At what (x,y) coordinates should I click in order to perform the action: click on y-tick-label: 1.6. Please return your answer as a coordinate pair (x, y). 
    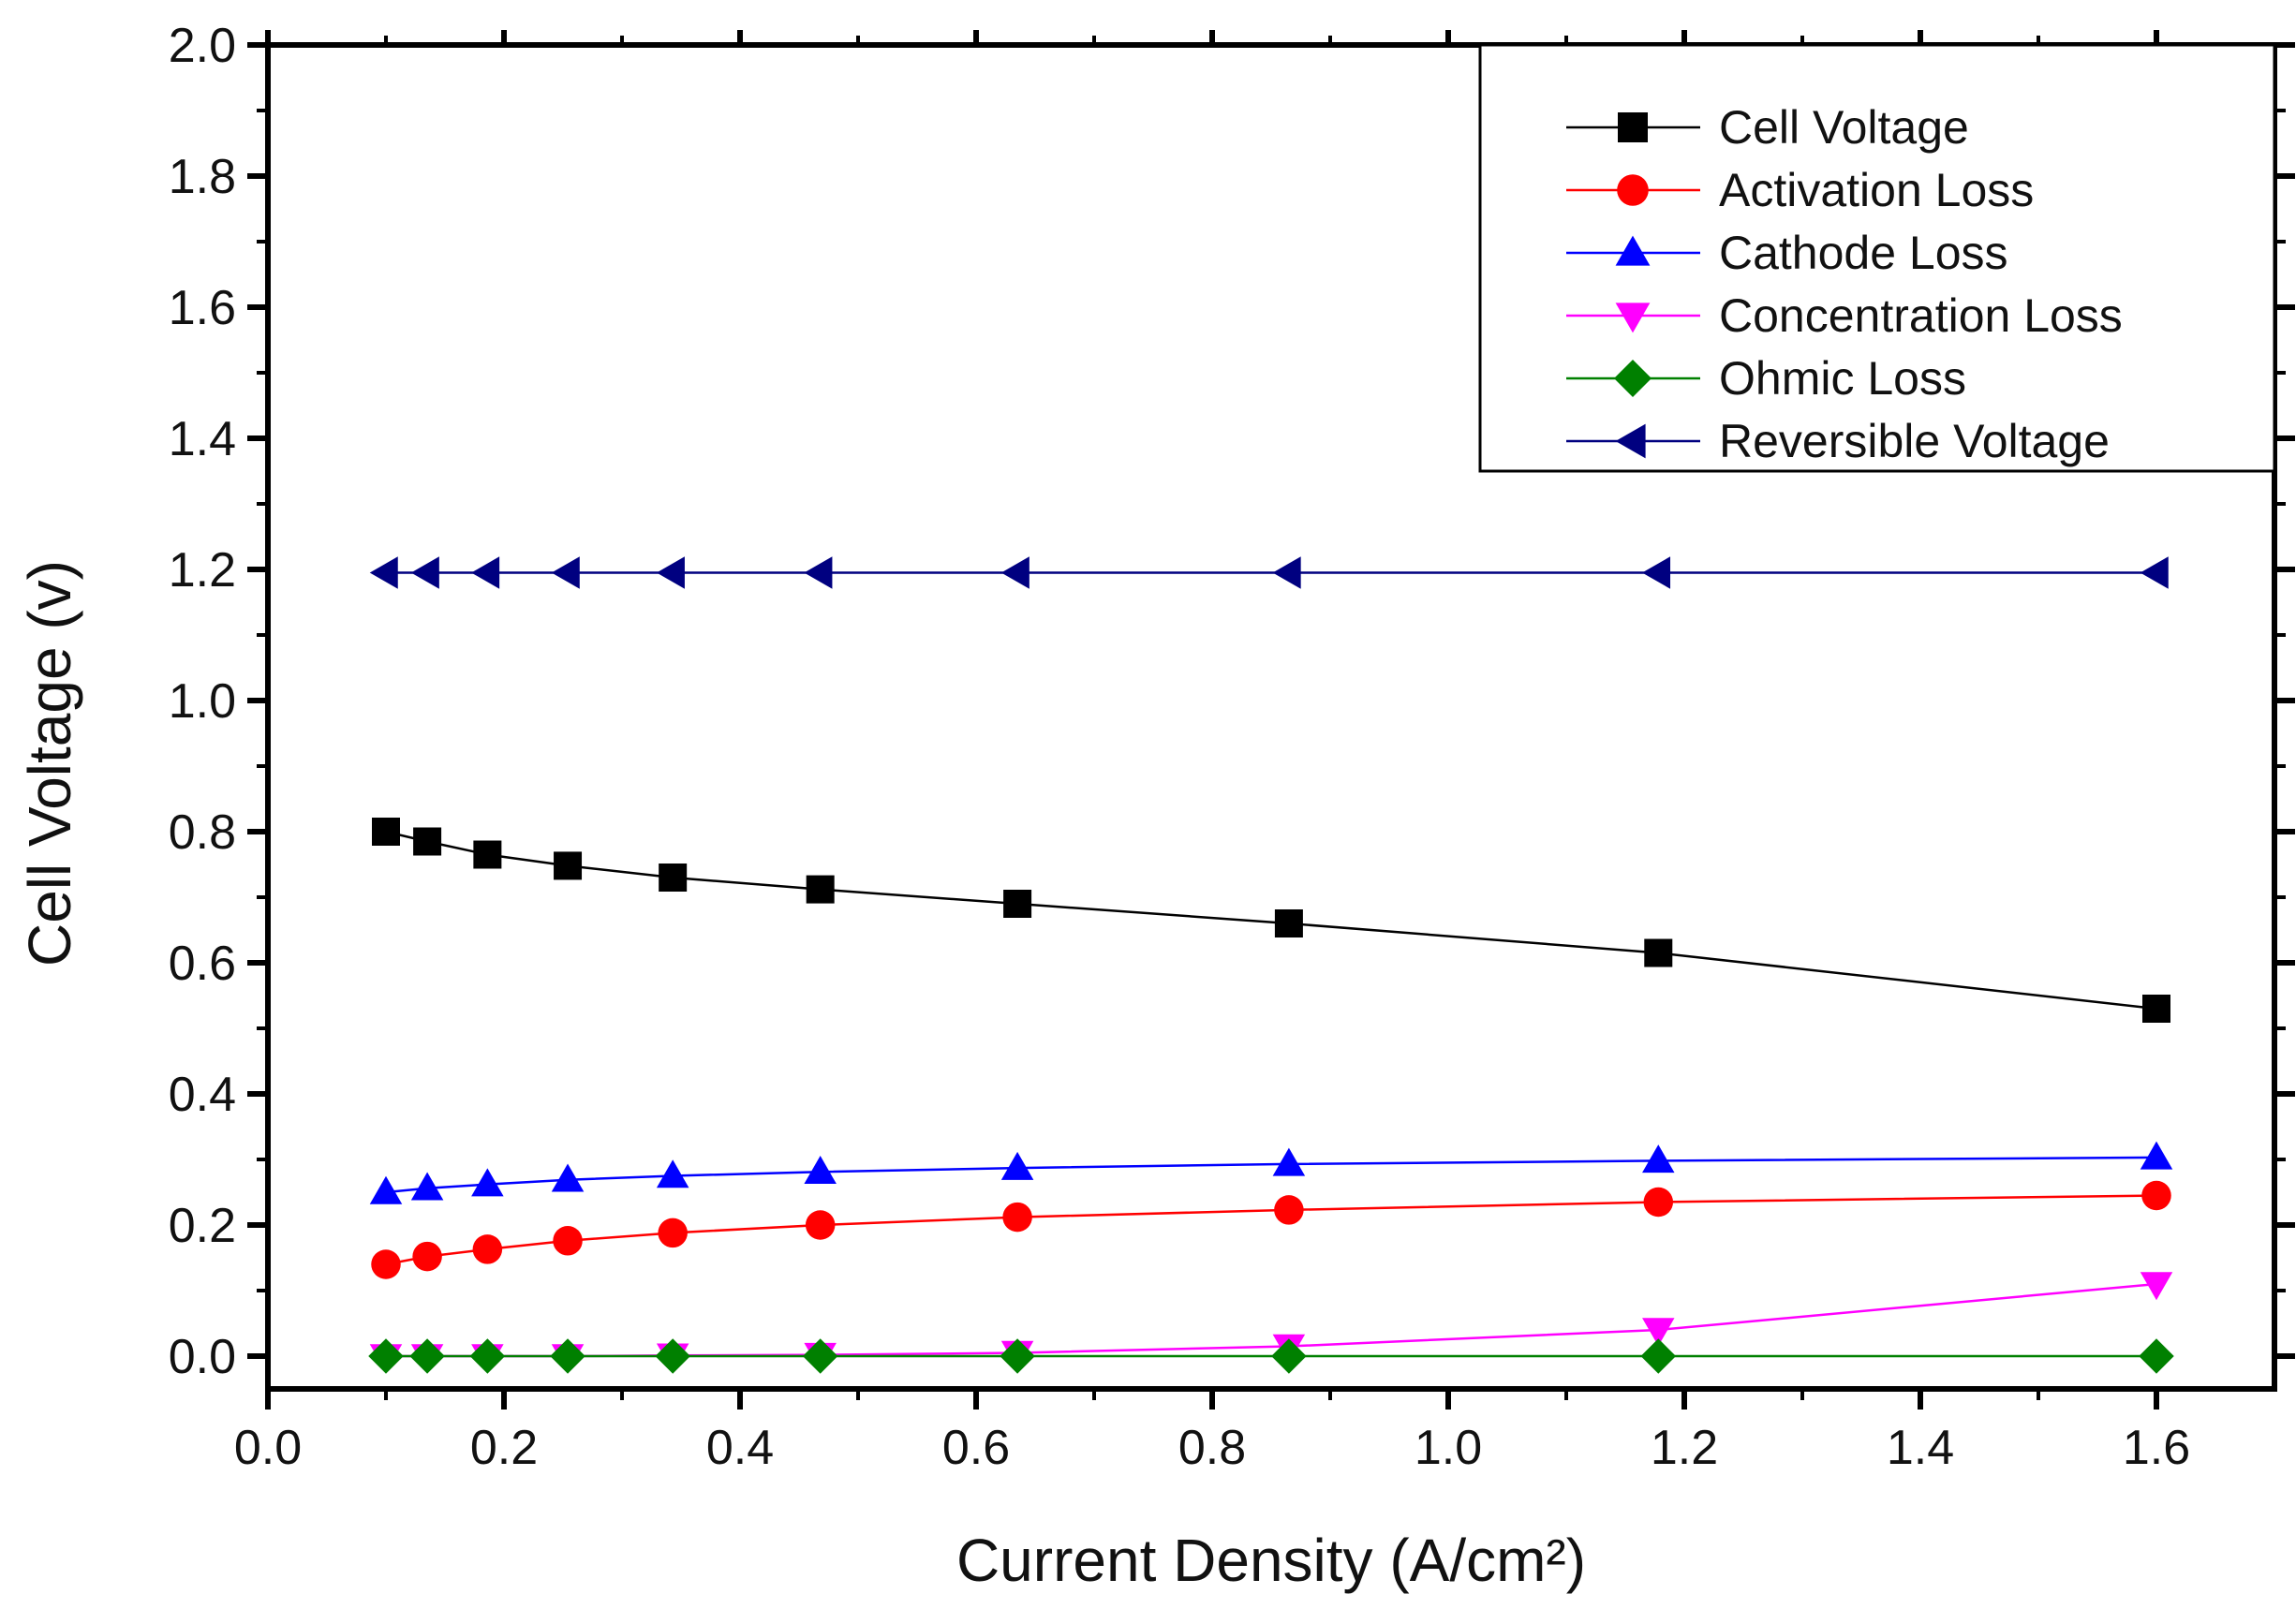
    Looking at the image, I should click on (202, 308).